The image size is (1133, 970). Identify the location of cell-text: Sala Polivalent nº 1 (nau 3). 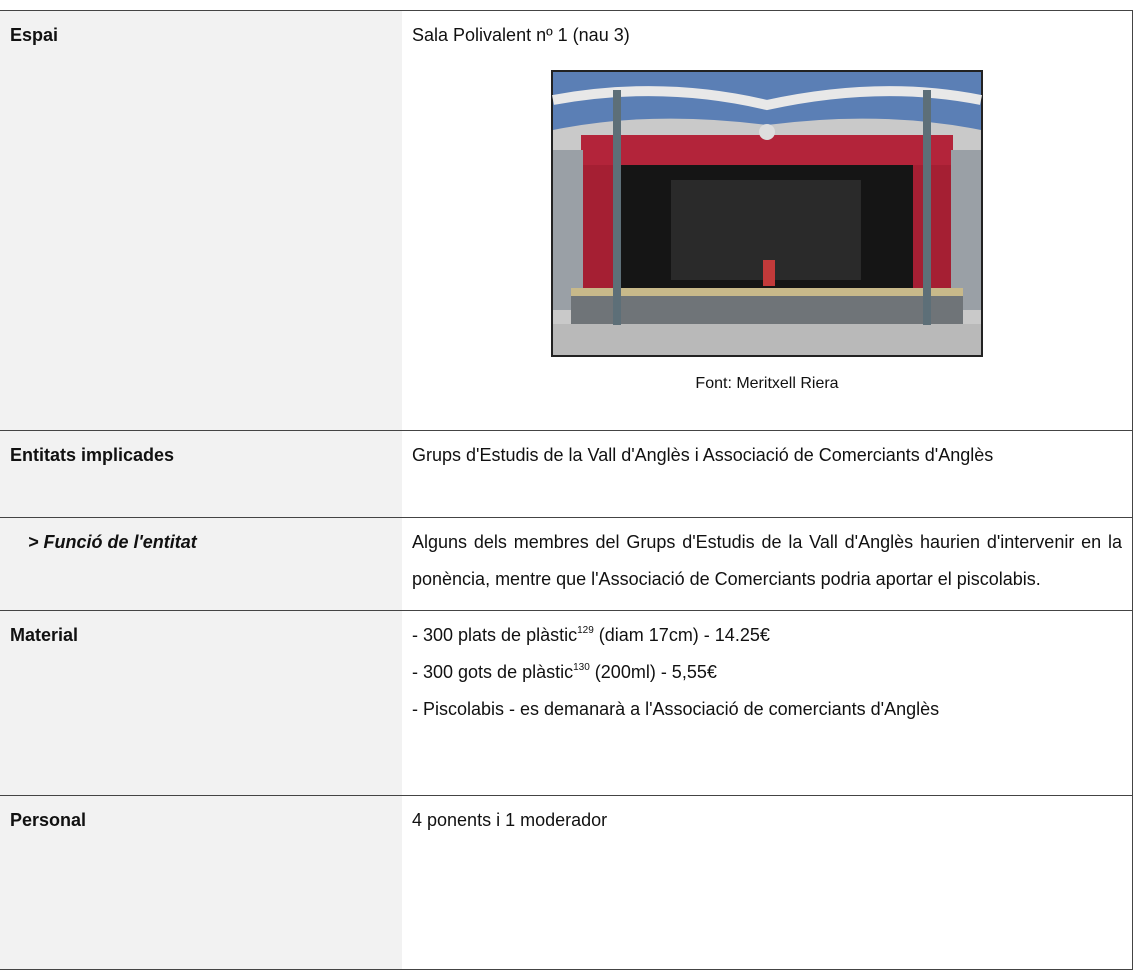
(521, 35).